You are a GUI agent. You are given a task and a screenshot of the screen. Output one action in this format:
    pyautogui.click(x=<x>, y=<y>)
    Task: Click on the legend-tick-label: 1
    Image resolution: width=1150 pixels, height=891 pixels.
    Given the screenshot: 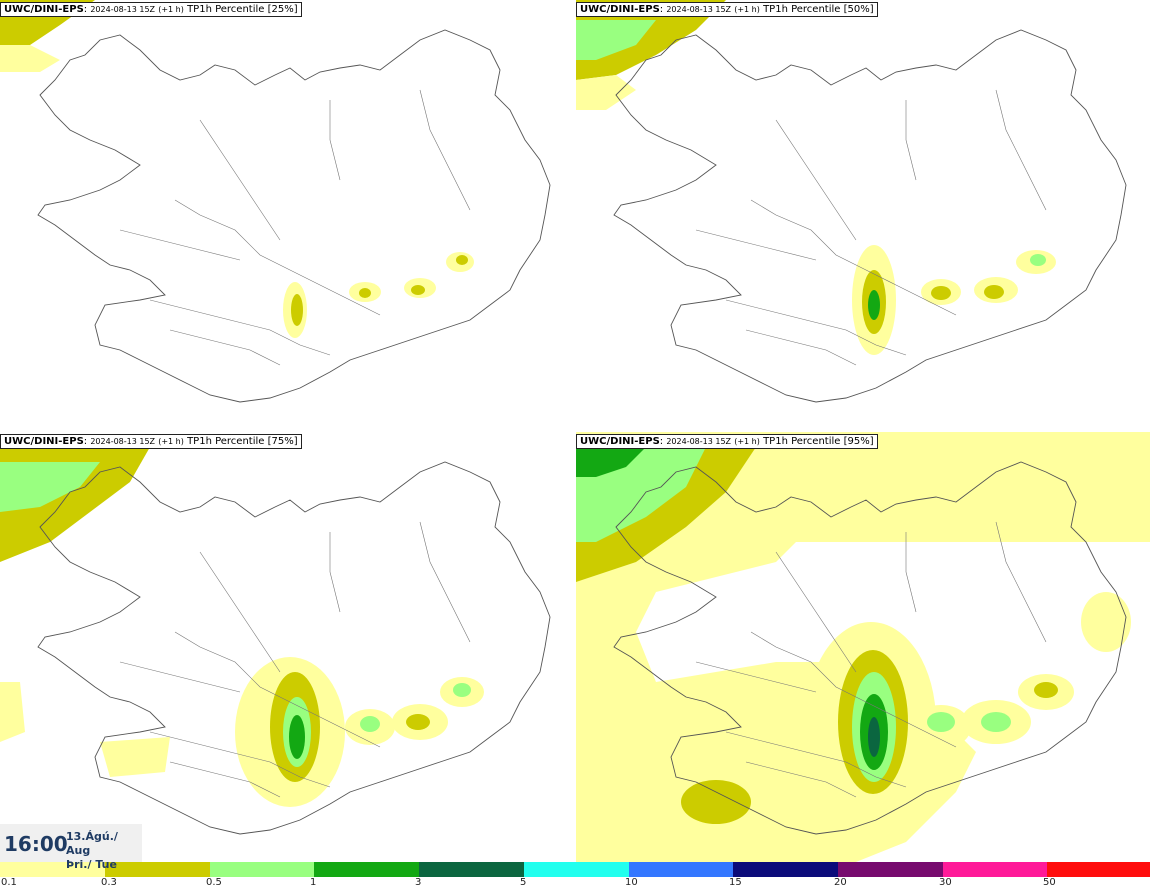 What is the action you would take?
    pyautogui.click(x=313, y=882)
    